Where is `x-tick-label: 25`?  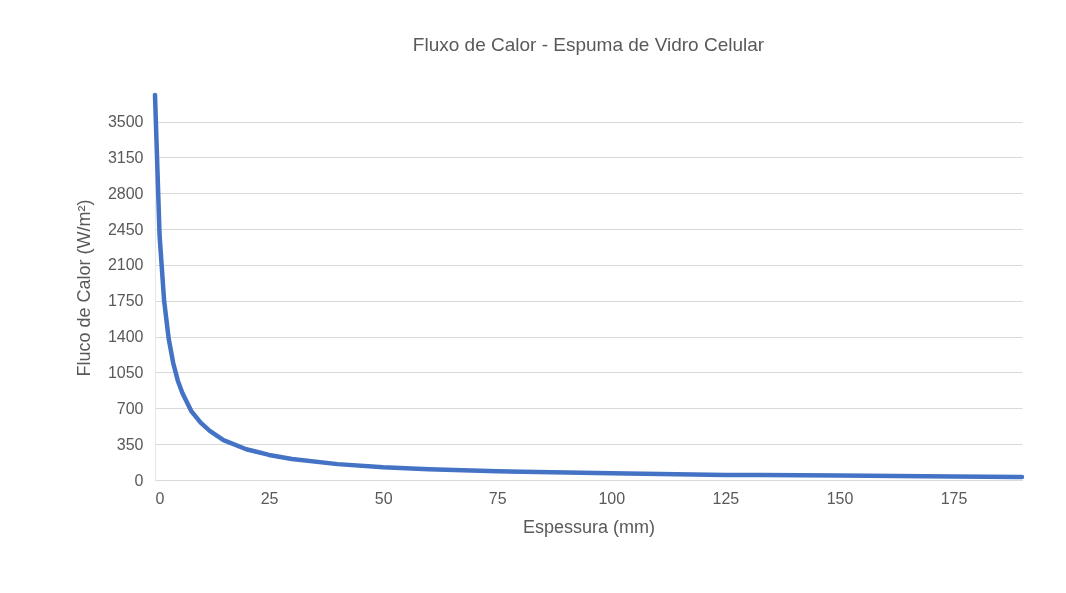 x-tick-label: 25 is located at coordinates (269, 498).